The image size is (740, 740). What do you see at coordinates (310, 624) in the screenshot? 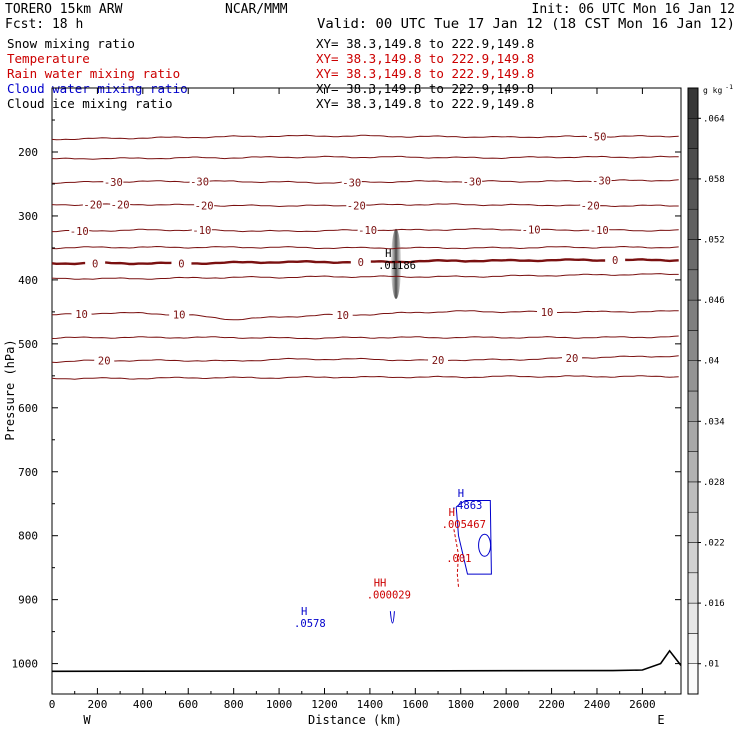
I see `maximum-value: .0578` at bounding box center [310, 624].